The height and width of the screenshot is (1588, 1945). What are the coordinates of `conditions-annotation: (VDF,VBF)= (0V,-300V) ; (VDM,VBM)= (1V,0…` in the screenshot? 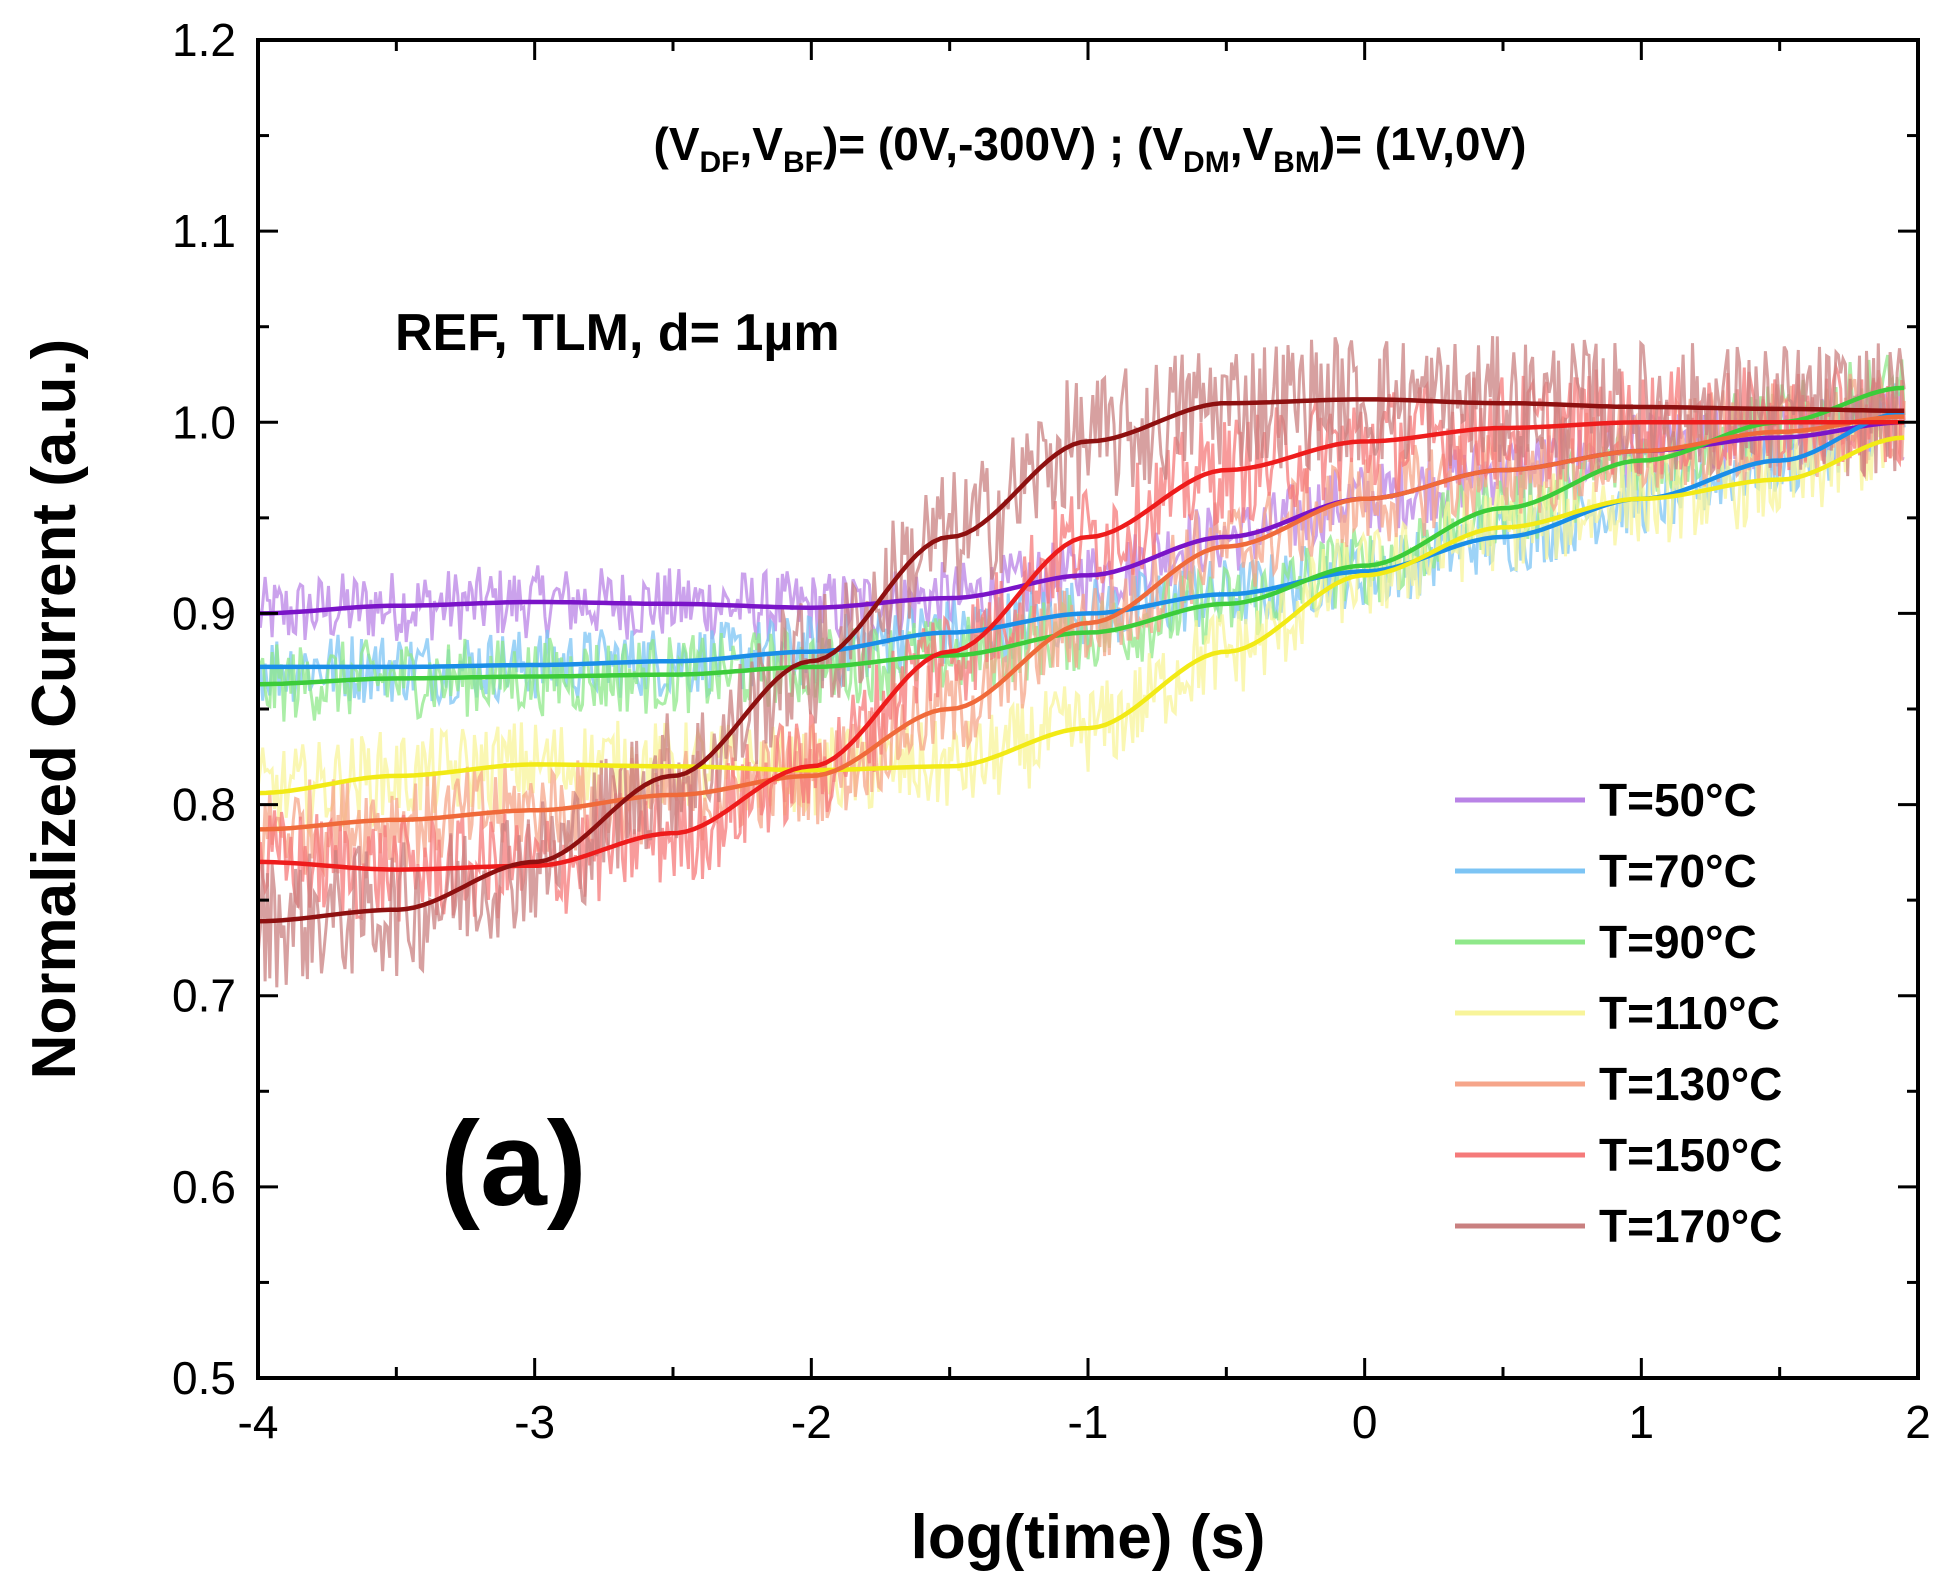 It's located at (1090, 148).